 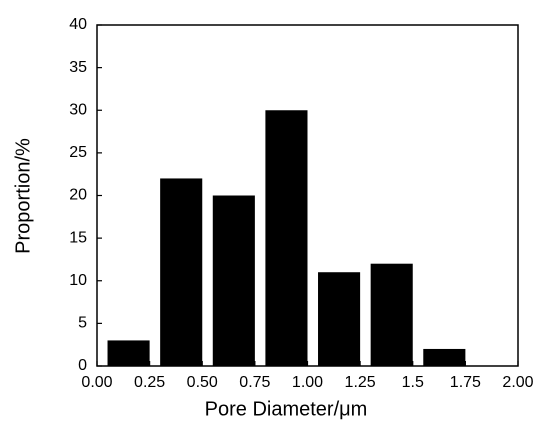 I want to click on y-tick-label: 30, so click(x=78, y=109).